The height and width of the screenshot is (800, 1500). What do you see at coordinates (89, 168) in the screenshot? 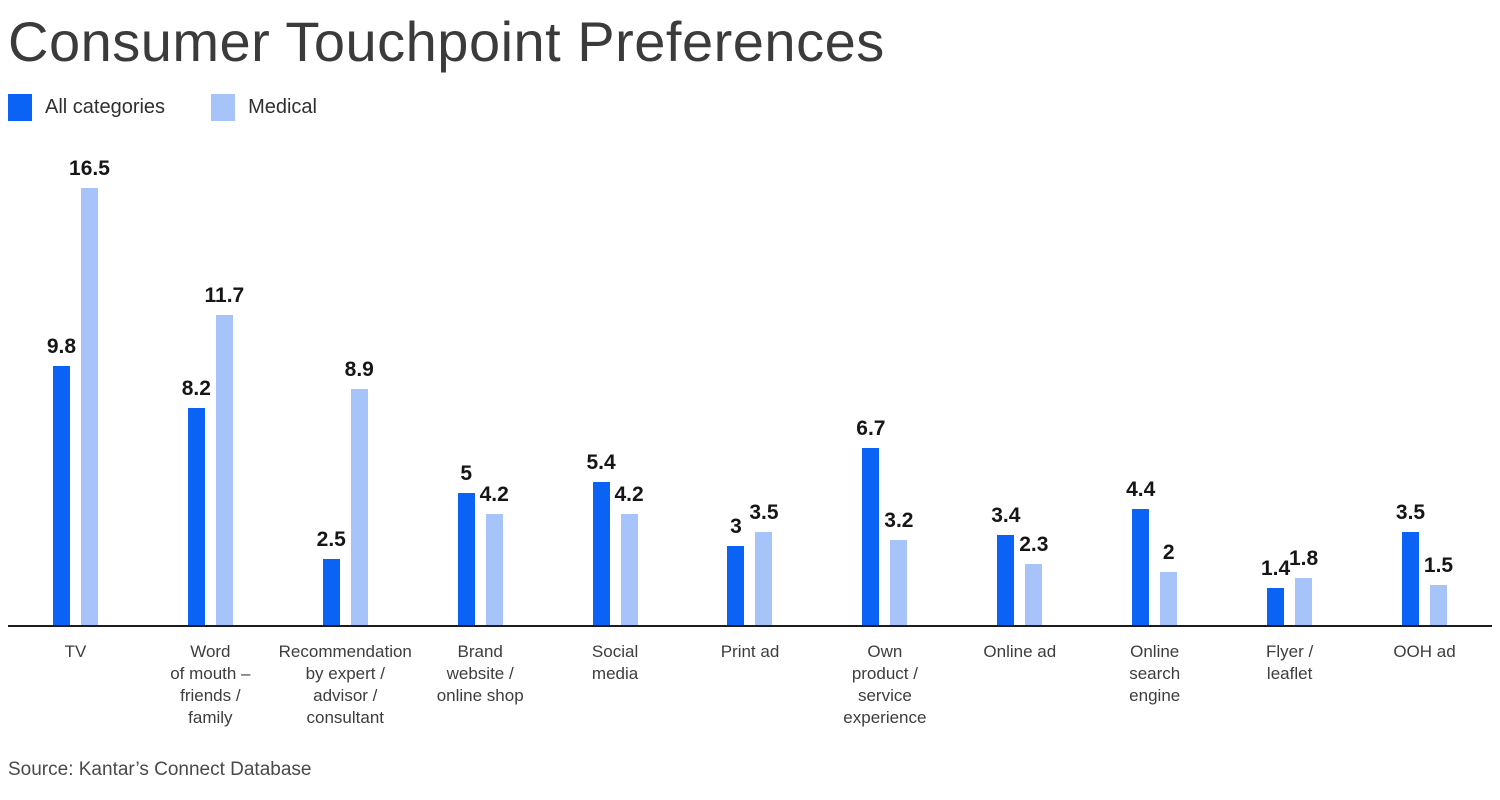
I see `bar-value-label: 16.5` at bounding box center [89, 168].